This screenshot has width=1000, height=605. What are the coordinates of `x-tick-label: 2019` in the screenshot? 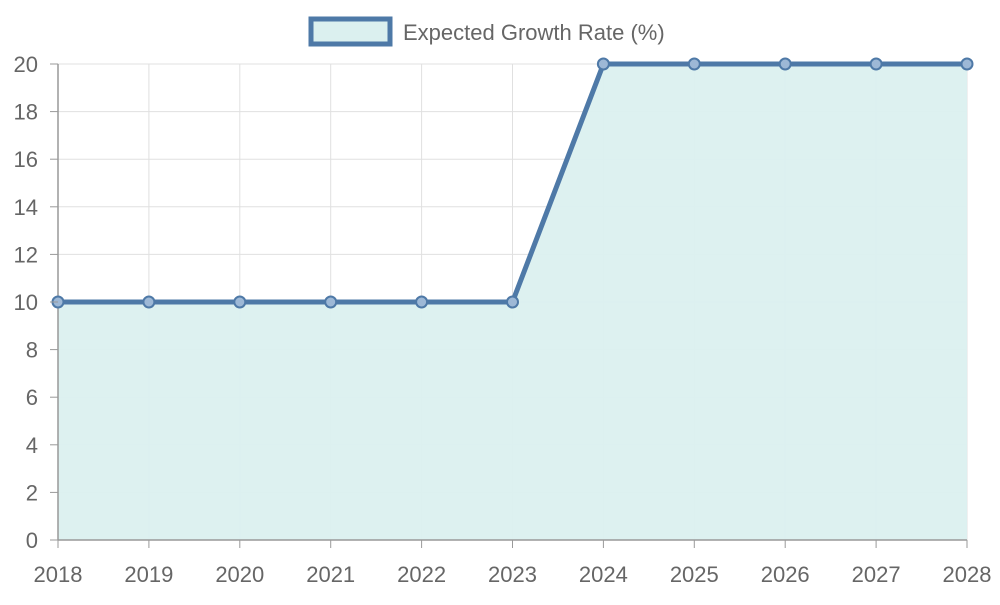 It's located at (148, 574).